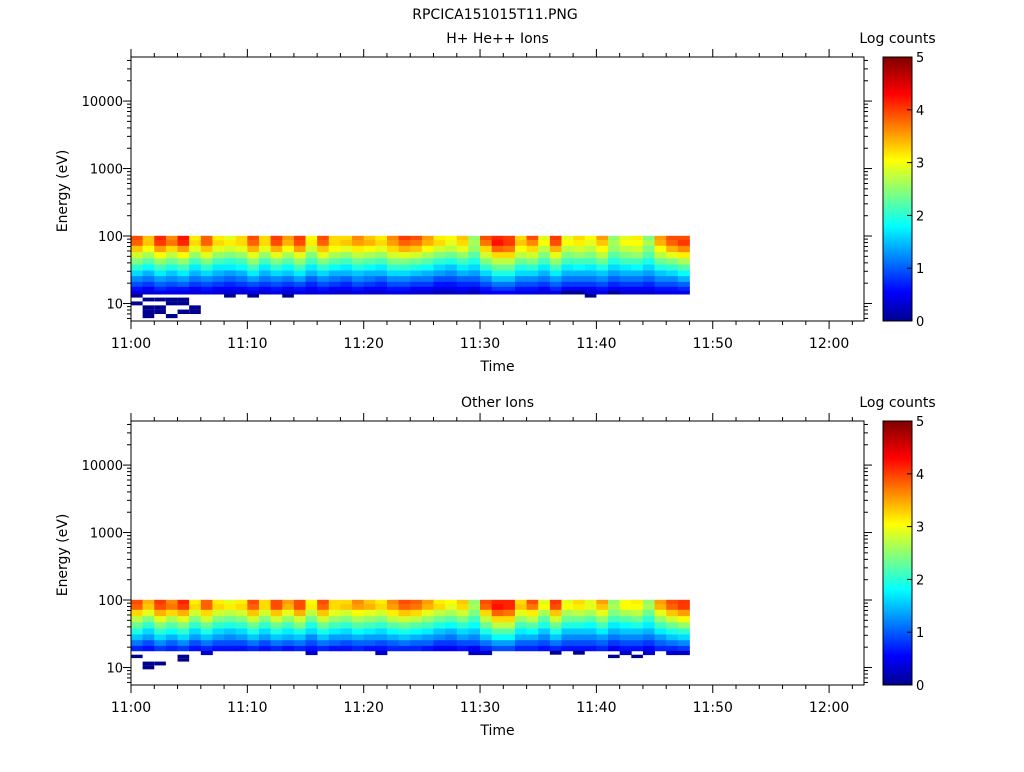 The image size is (1024, 772). I want to click on page-title: RPCICA151015T11.PNG, so click(494, 15).